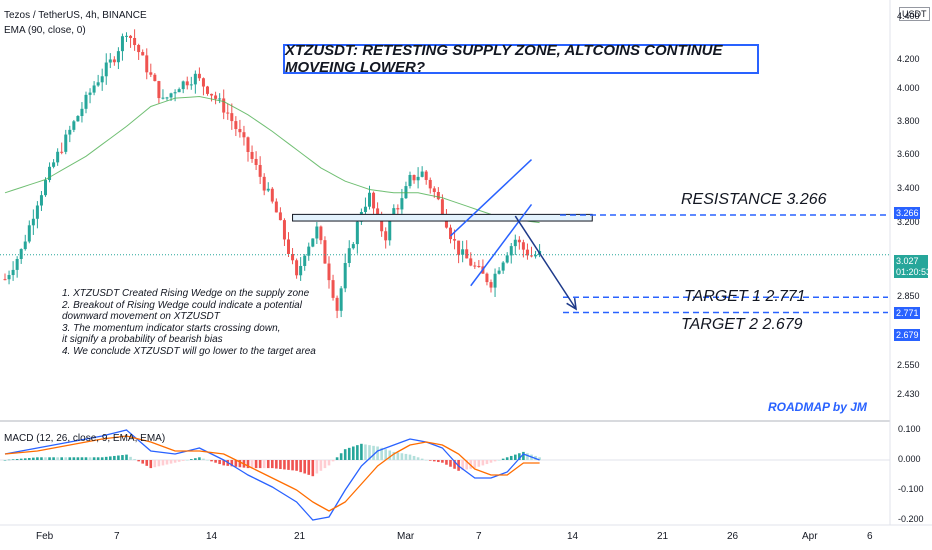 This screenshot has height=550, width=932. What do you see at coordinates (908, 365) in the screenshot?
I see `price-tick-label: 2.550` at bounding box center [908, 365].